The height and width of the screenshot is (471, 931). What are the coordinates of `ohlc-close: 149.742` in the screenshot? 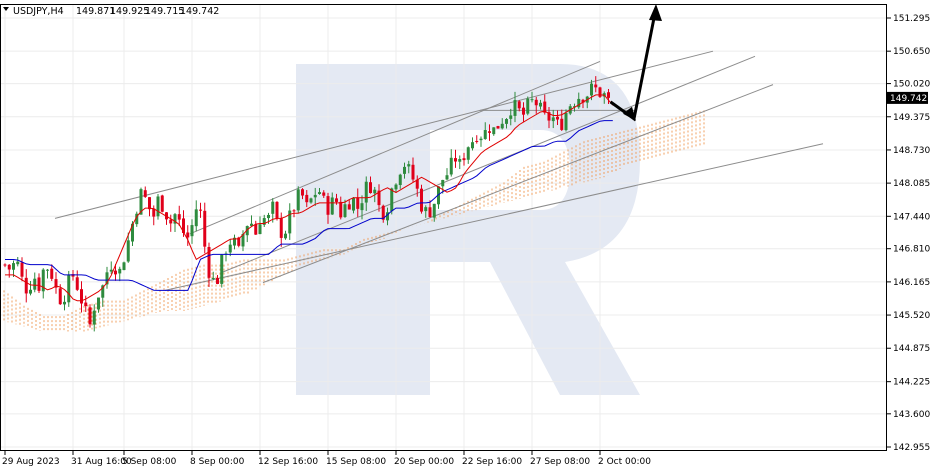 It's located at (199, 11).